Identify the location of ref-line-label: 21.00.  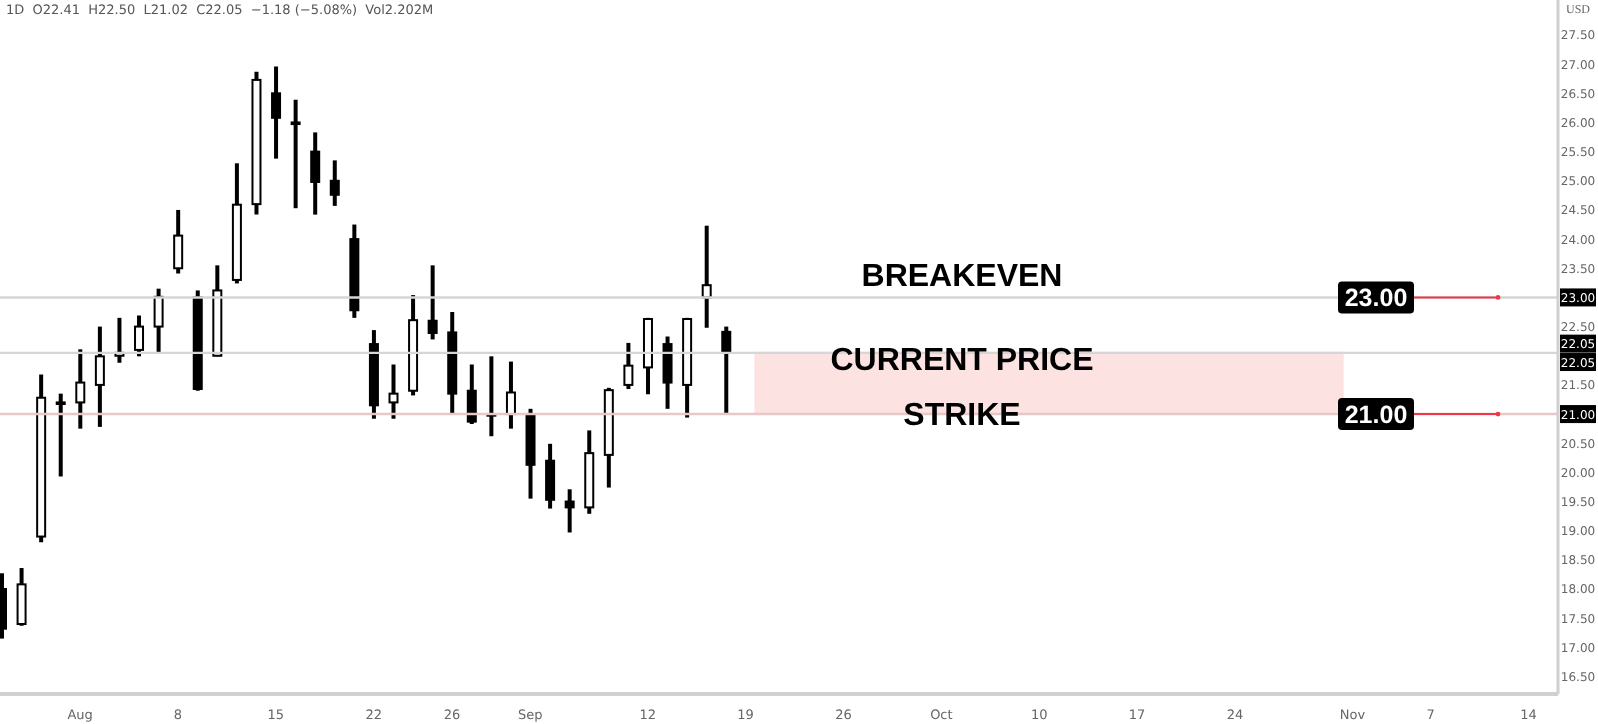
(1376, 415).